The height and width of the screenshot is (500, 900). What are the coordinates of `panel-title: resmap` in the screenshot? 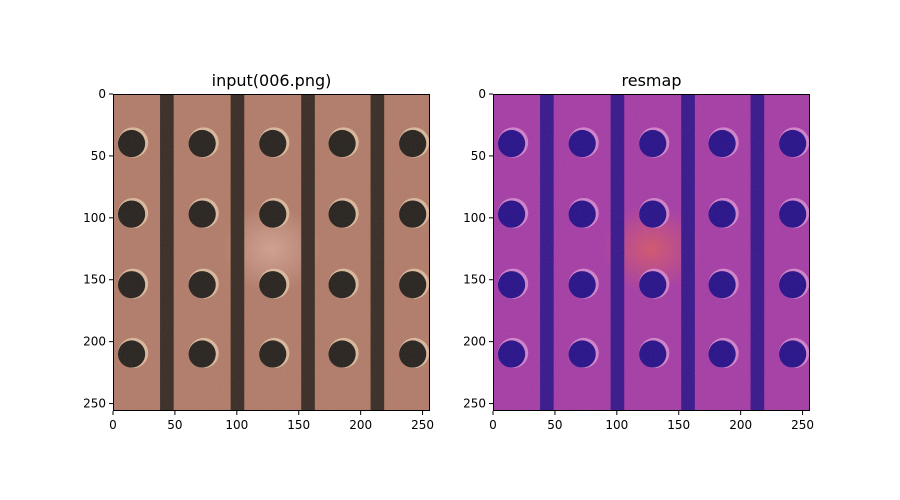 It's located at (652, 80).